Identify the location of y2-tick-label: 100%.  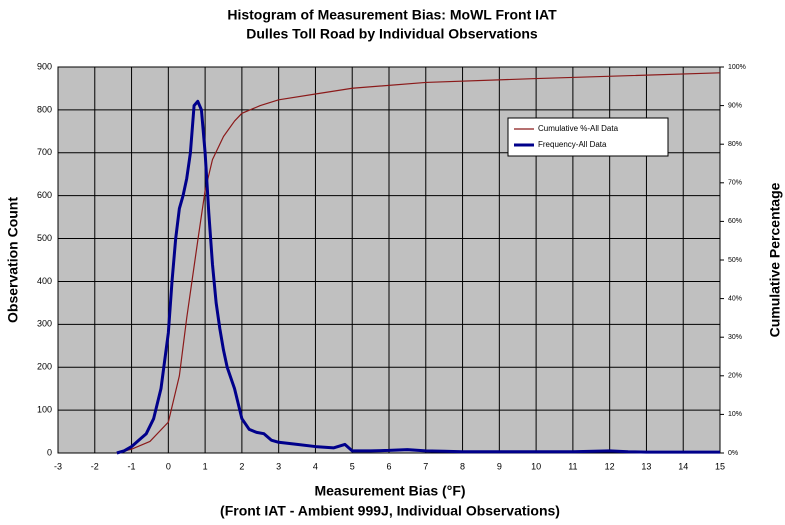
(737, 67).